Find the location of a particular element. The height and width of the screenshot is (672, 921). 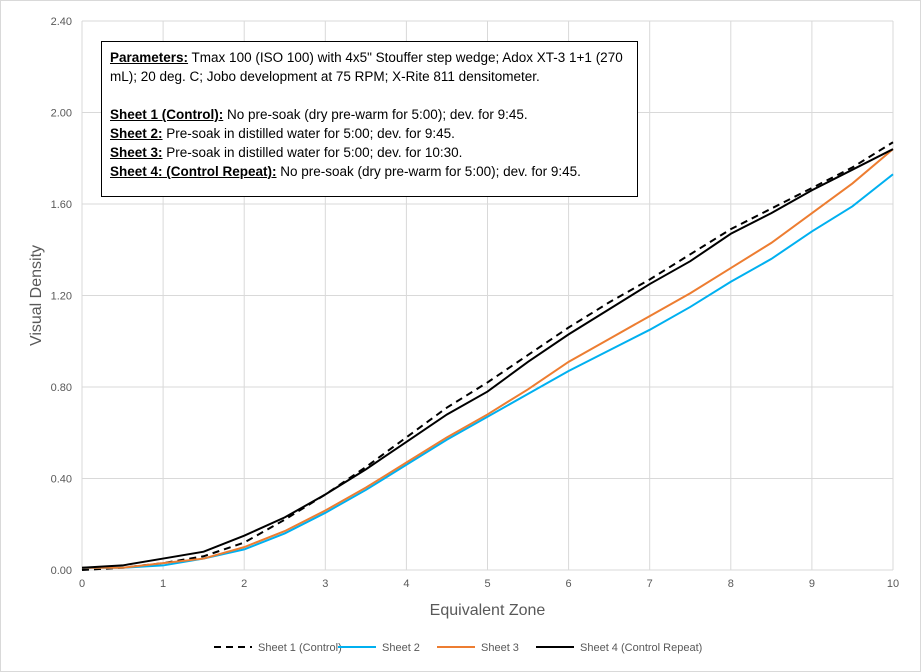

y-tick-label: 0.80 is located at coordinates (61, 388).